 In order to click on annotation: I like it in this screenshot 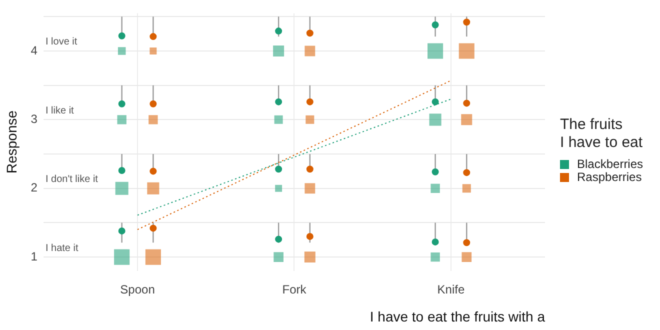, I will do `click(59, 110)`.